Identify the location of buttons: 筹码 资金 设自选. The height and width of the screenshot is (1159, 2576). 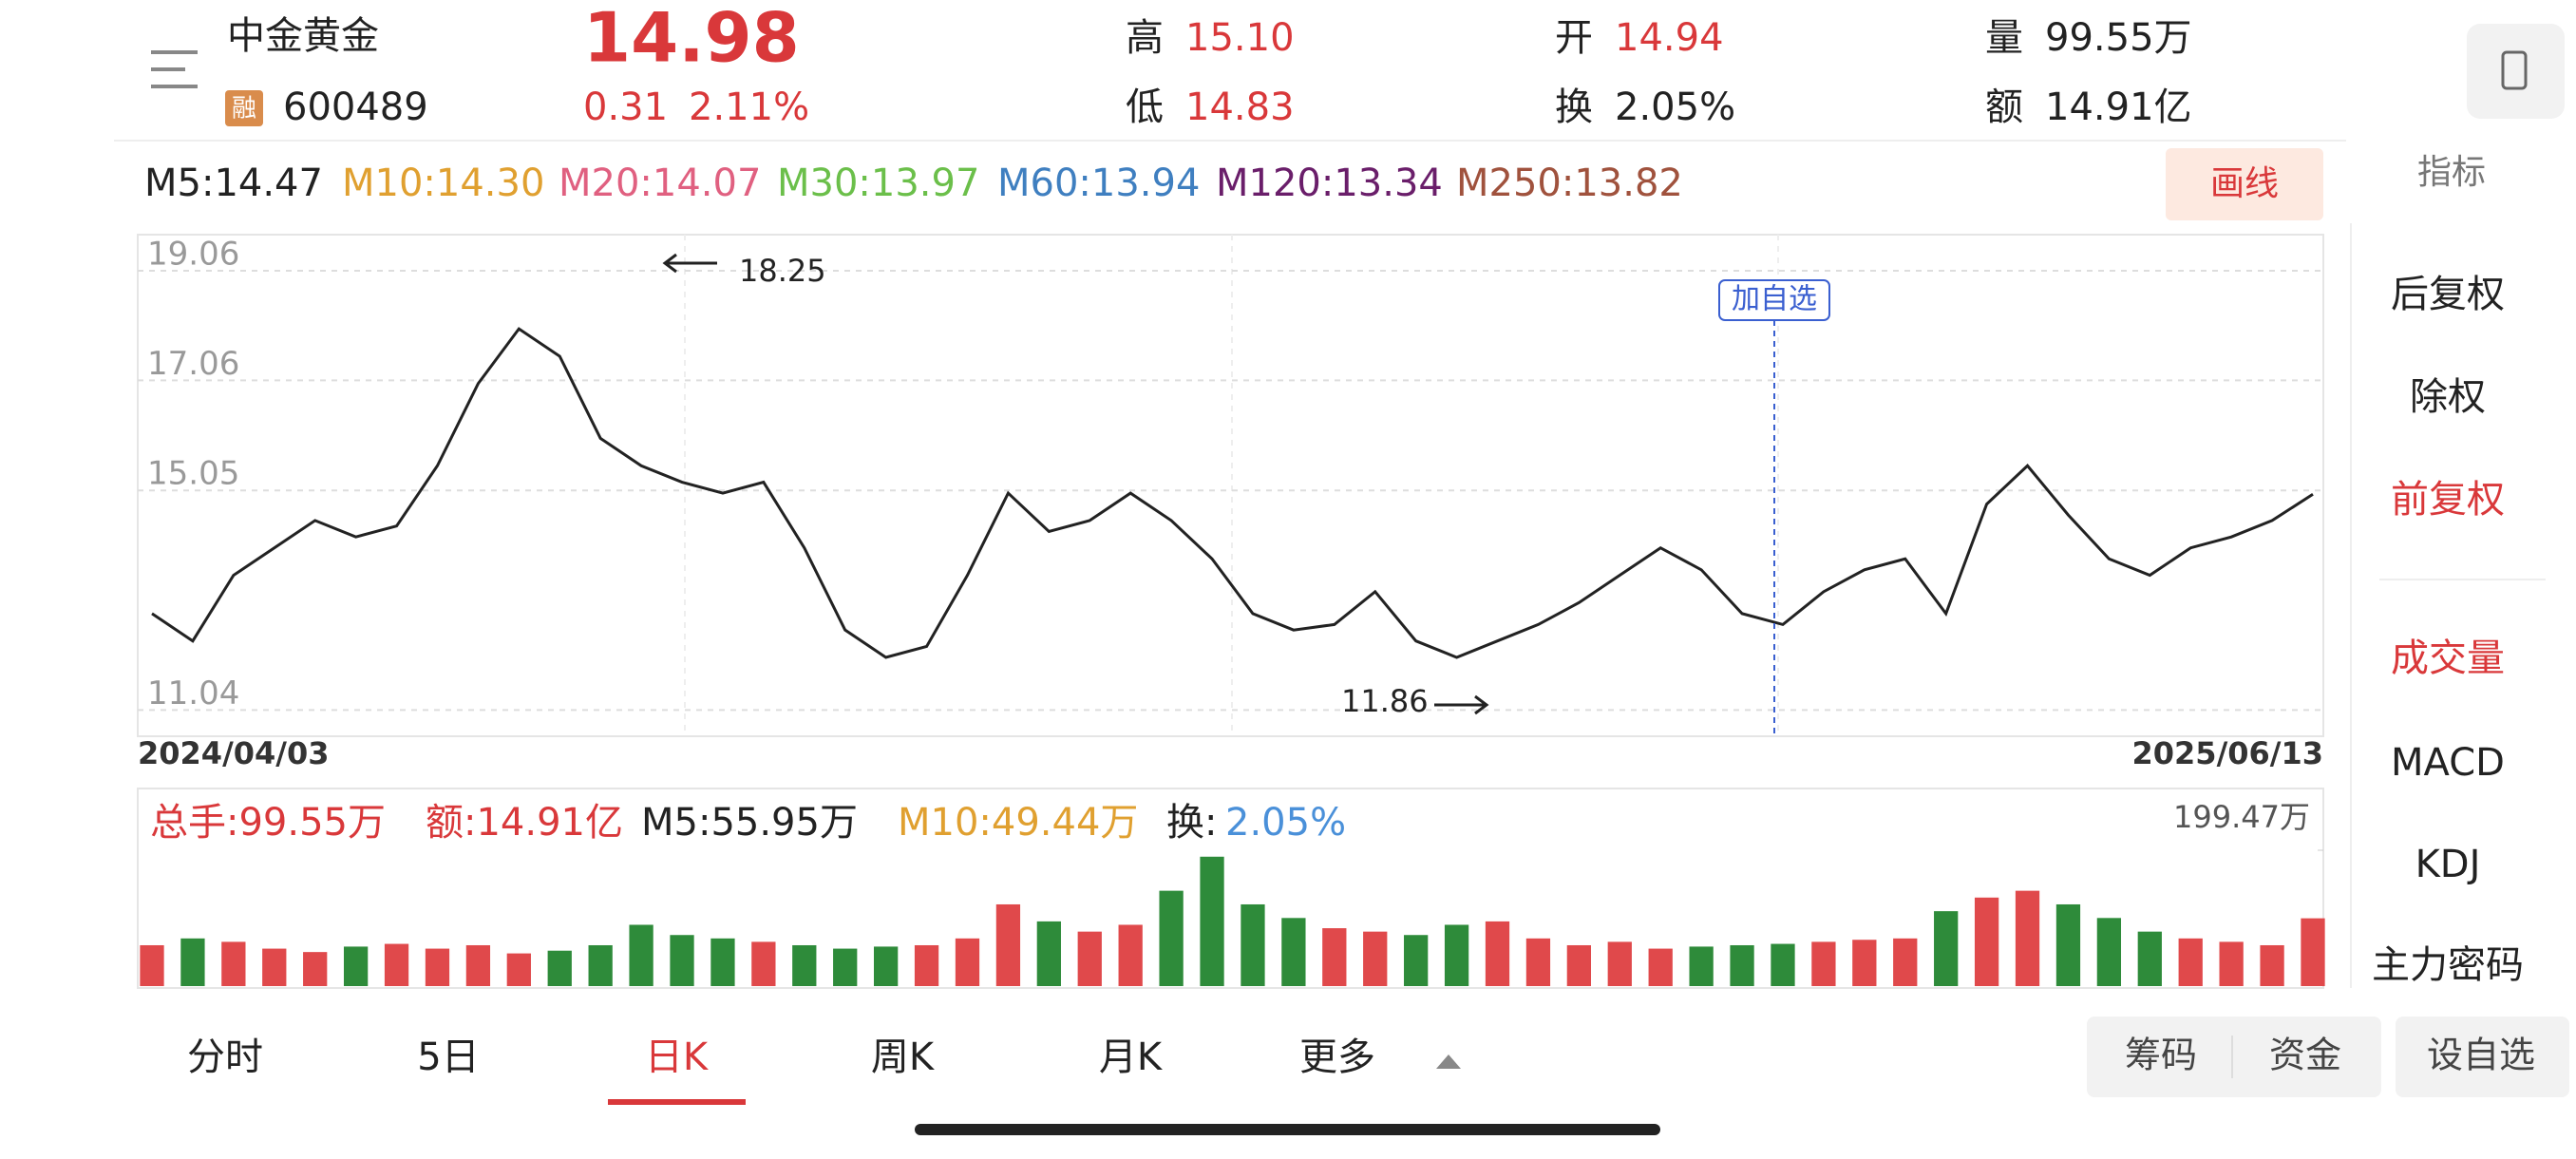
(2330, 1055).